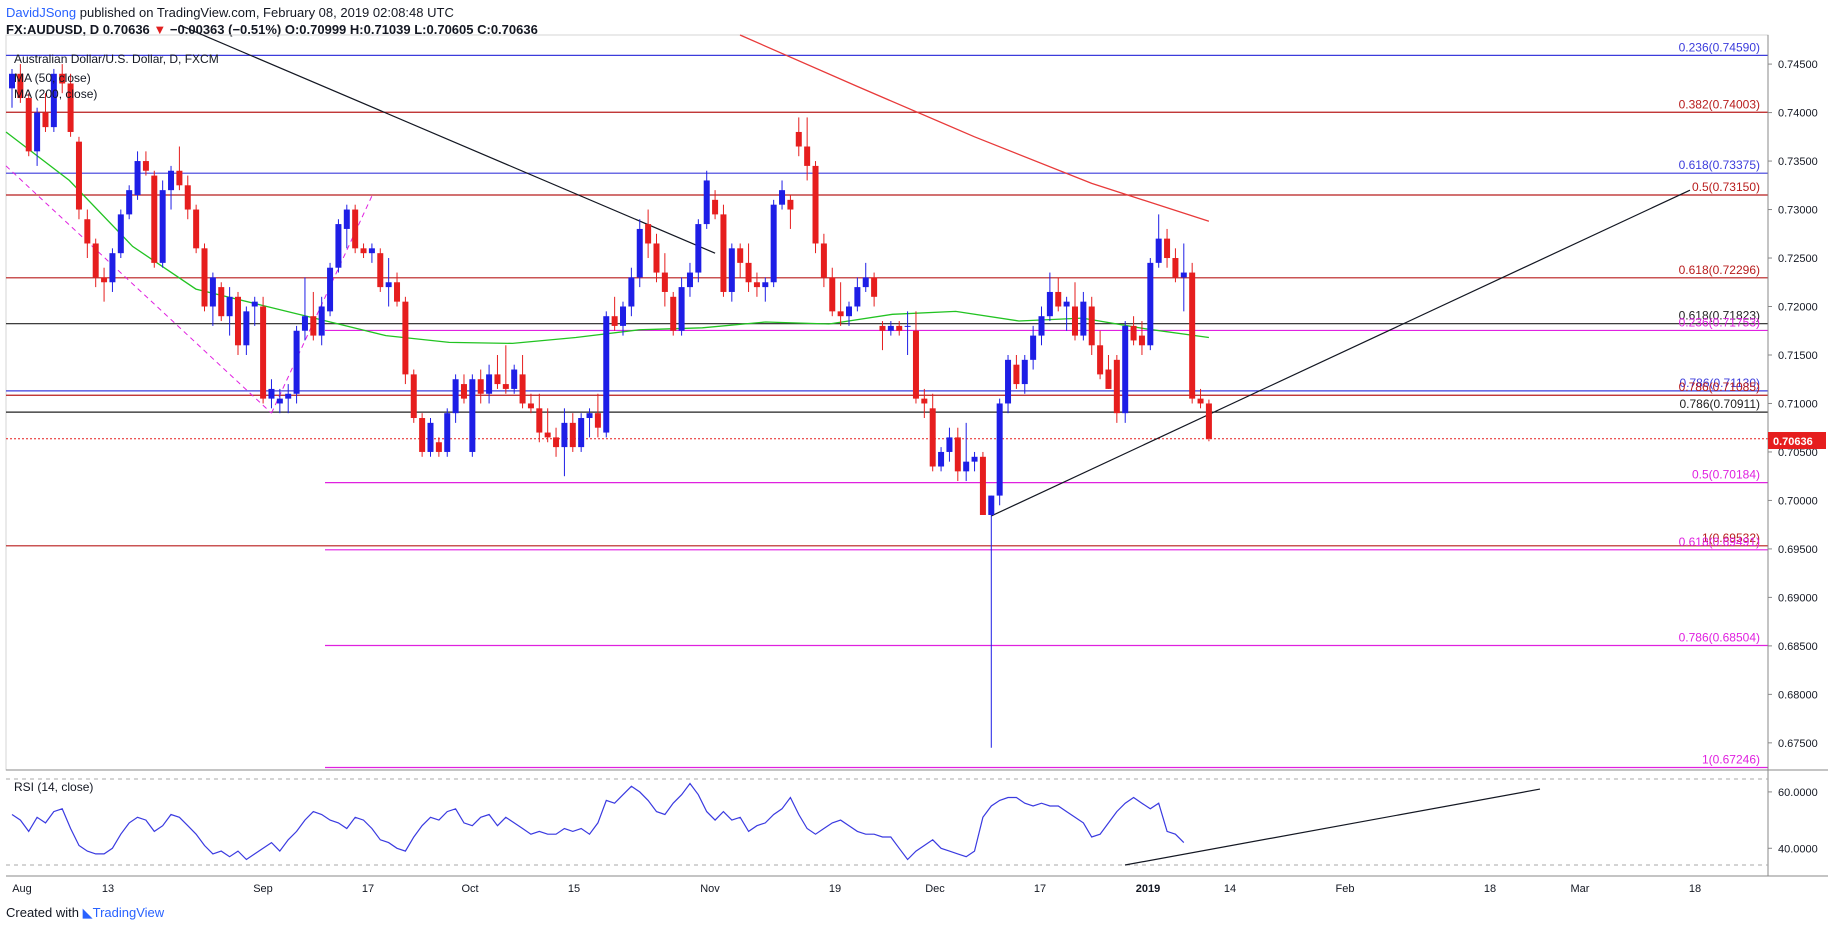 The image size is (1828, 930). I want to click on price-tick-label: 0.72500, so click(1798, 259).